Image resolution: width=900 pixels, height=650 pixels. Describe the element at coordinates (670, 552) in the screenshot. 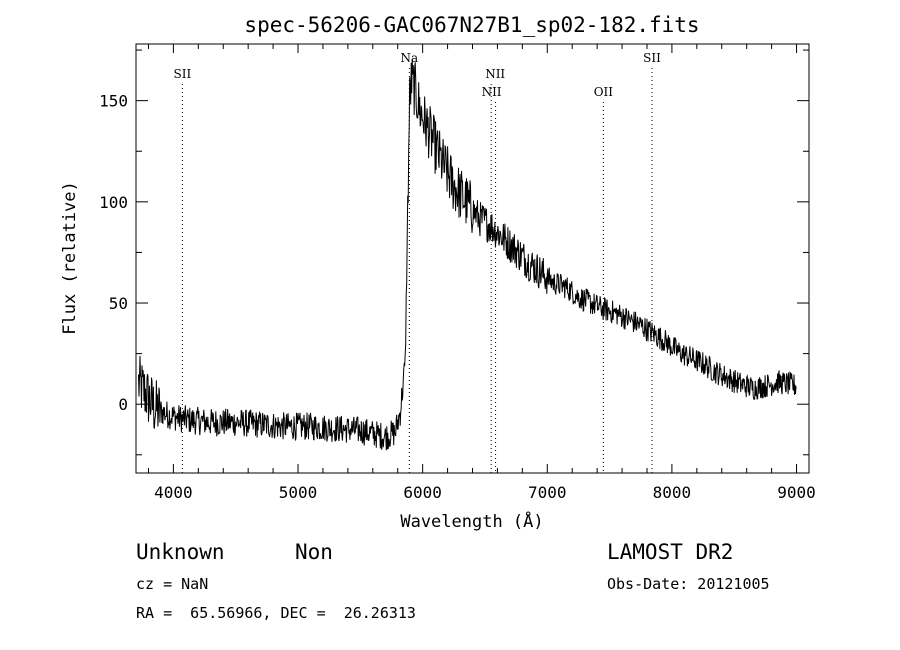

I see `survey-name: LAMOST DR2` at that location.